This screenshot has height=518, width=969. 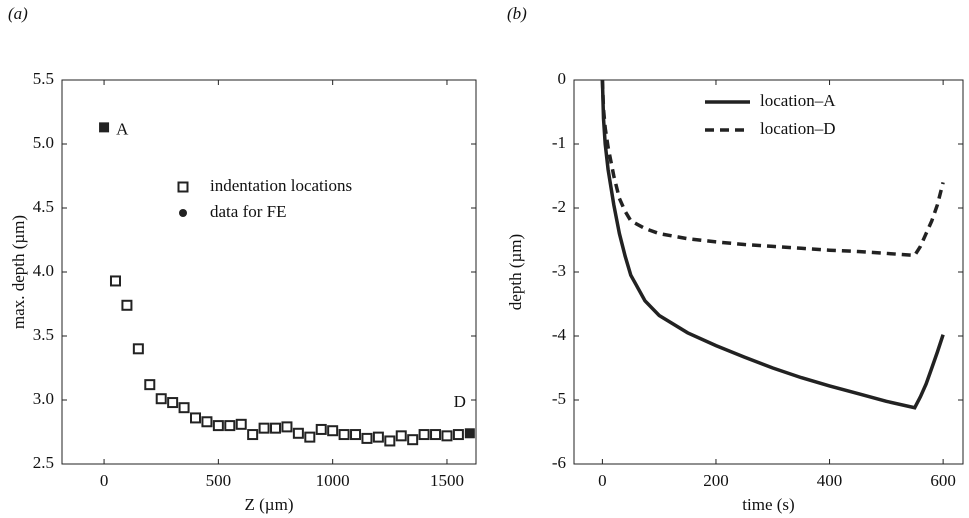 What do you see at coordinates (18, 272) in the screenshot?
I see `y-axis-label: max. depth (µm)` at bounding box center [18, 272].